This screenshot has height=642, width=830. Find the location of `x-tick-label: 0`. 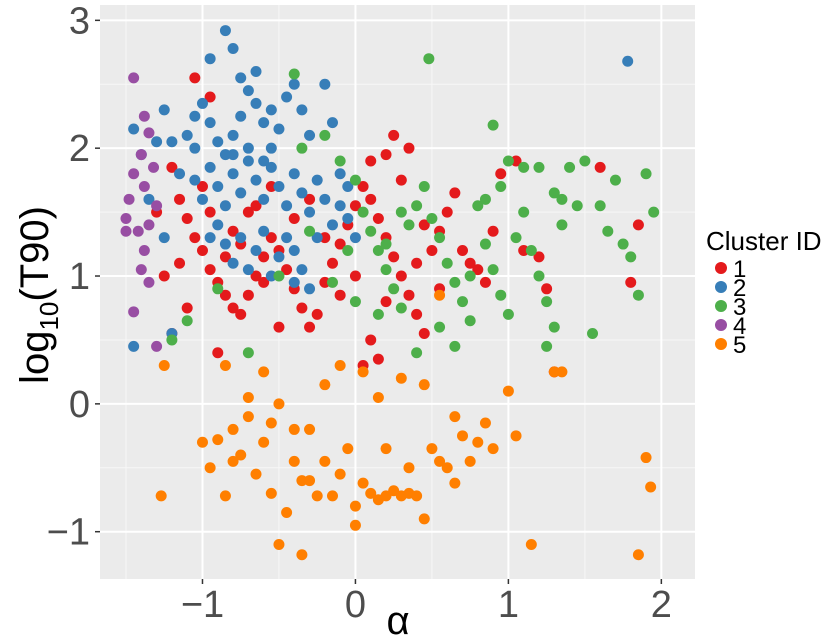

x-tick-label: 0 is located at coordinates (355, 605).